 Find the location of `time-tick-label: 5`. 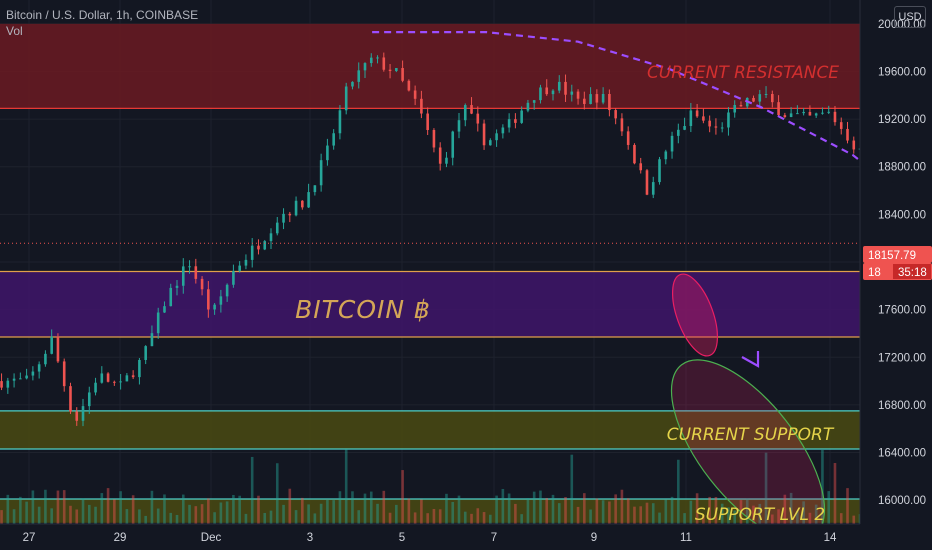

time-tick-label: 5 is located at coordinates (402, 538).